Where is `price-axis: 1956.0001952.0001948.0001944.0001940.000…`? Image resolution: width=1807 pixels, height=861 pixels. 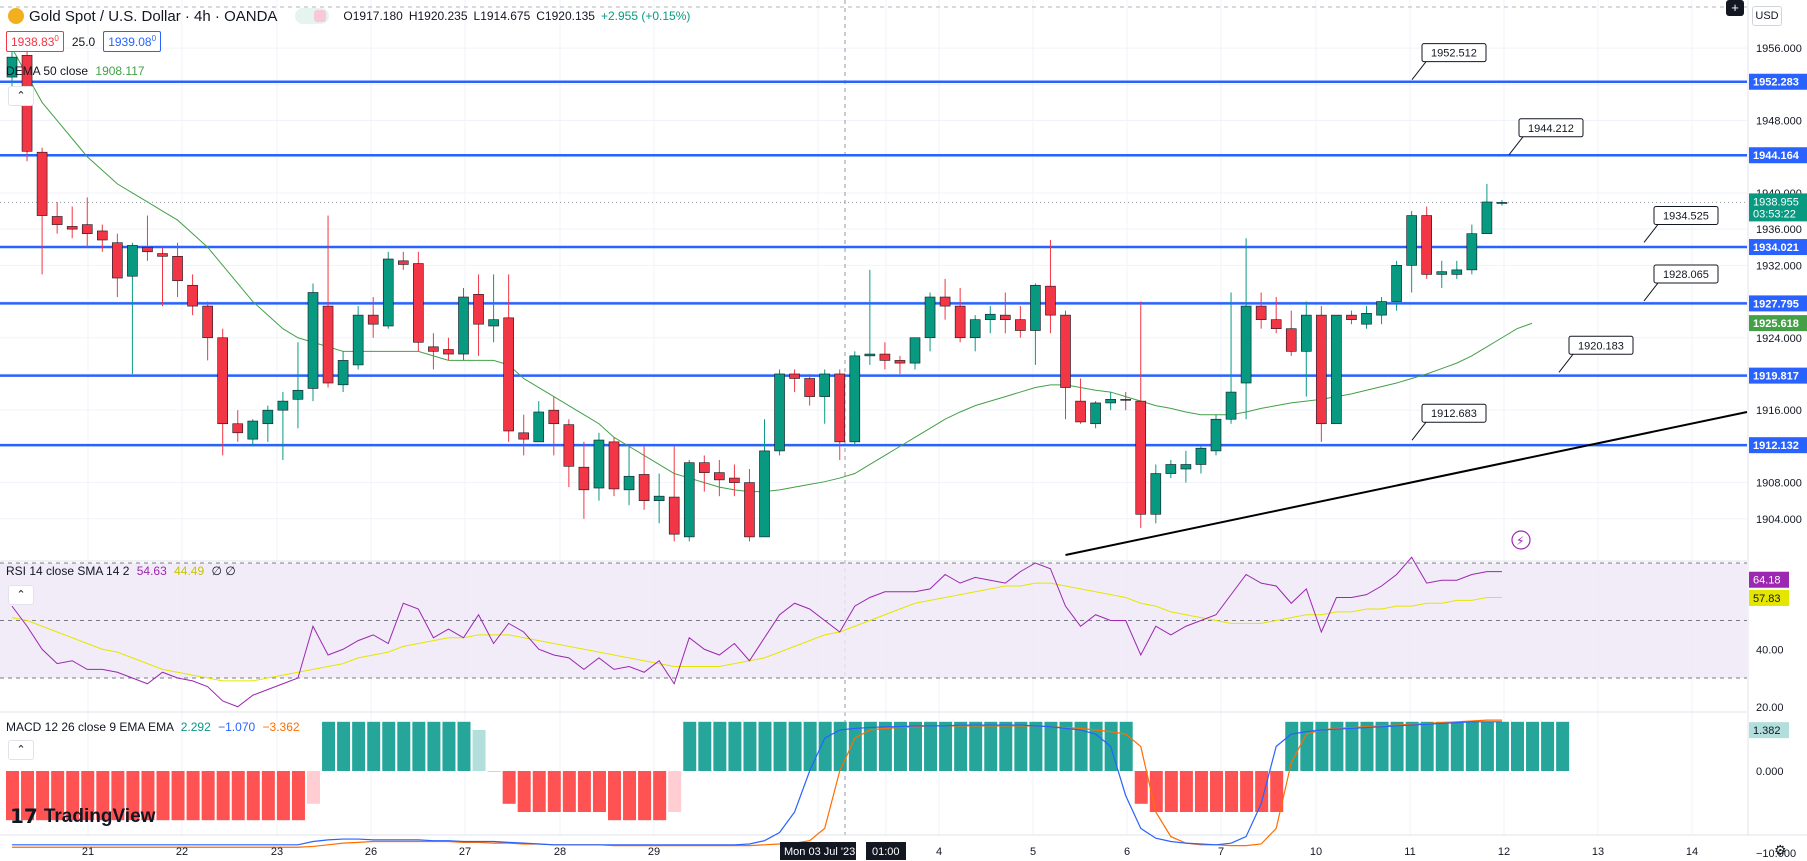 price-axis: 1956.0001952.0001948.0001944.0001940.000… is located at coordinates (1778, 451).